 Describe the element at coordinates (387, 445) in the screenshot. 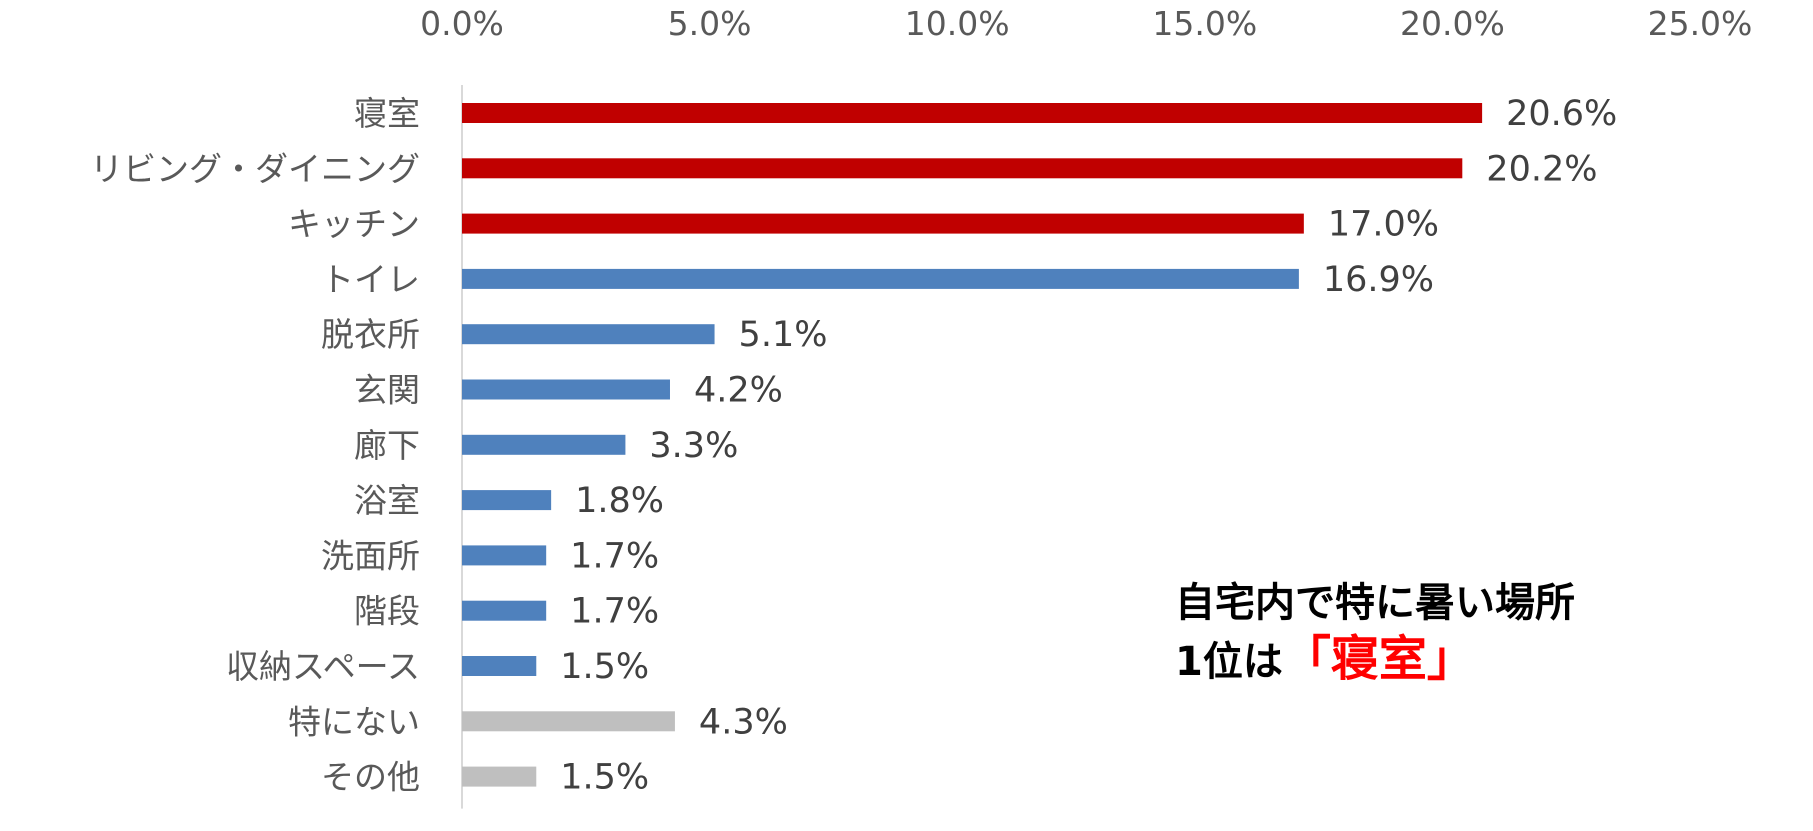

I see `category-label: 廊下` at that location.